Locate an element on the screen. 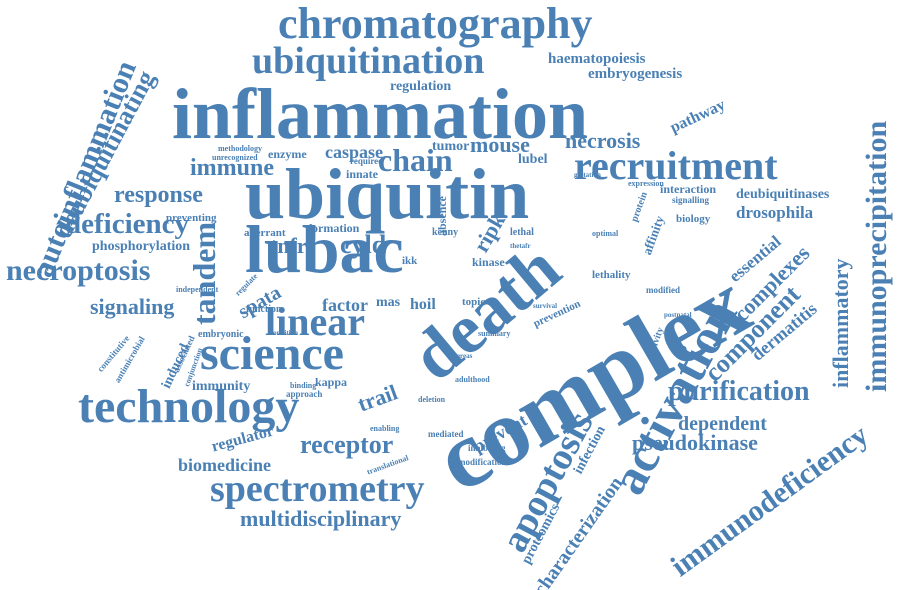 This screenshot has height=590, width=900. word: kenny is located at coordinates (445, 232).